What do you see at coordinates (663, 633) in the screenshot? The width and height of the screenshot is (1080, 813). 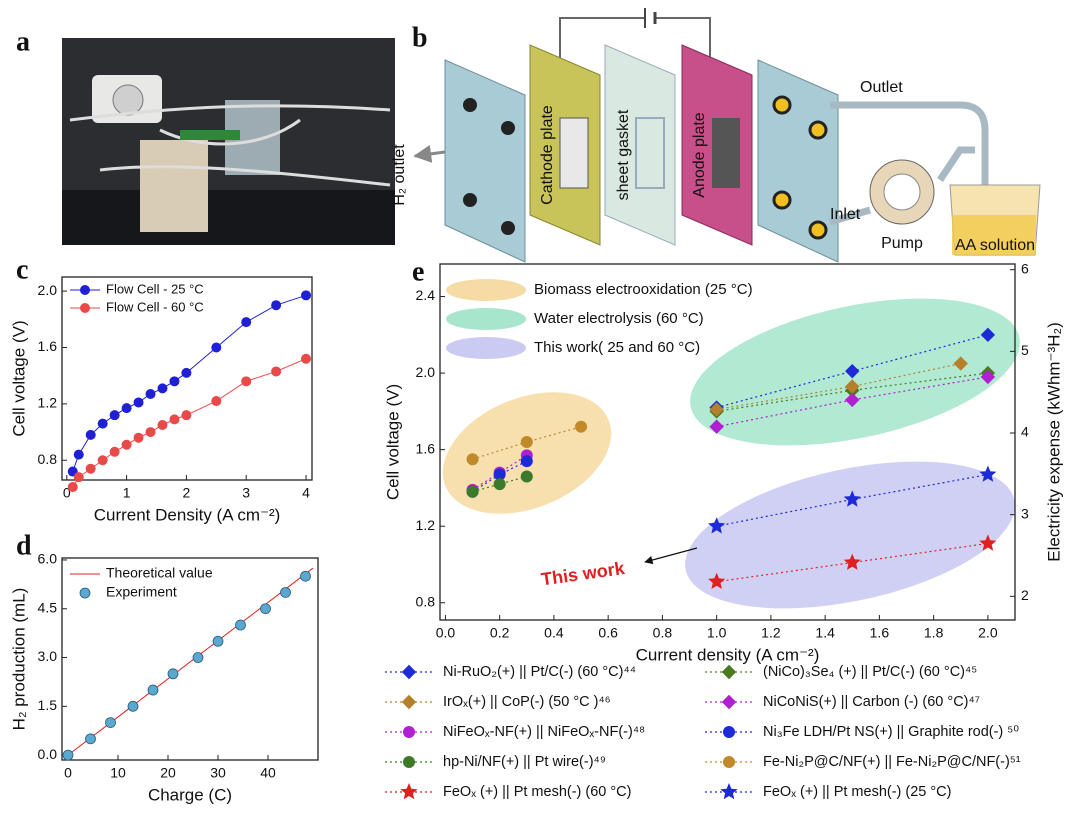 I see `x-tick-label: 0.8` at bounding box center [663, 633].